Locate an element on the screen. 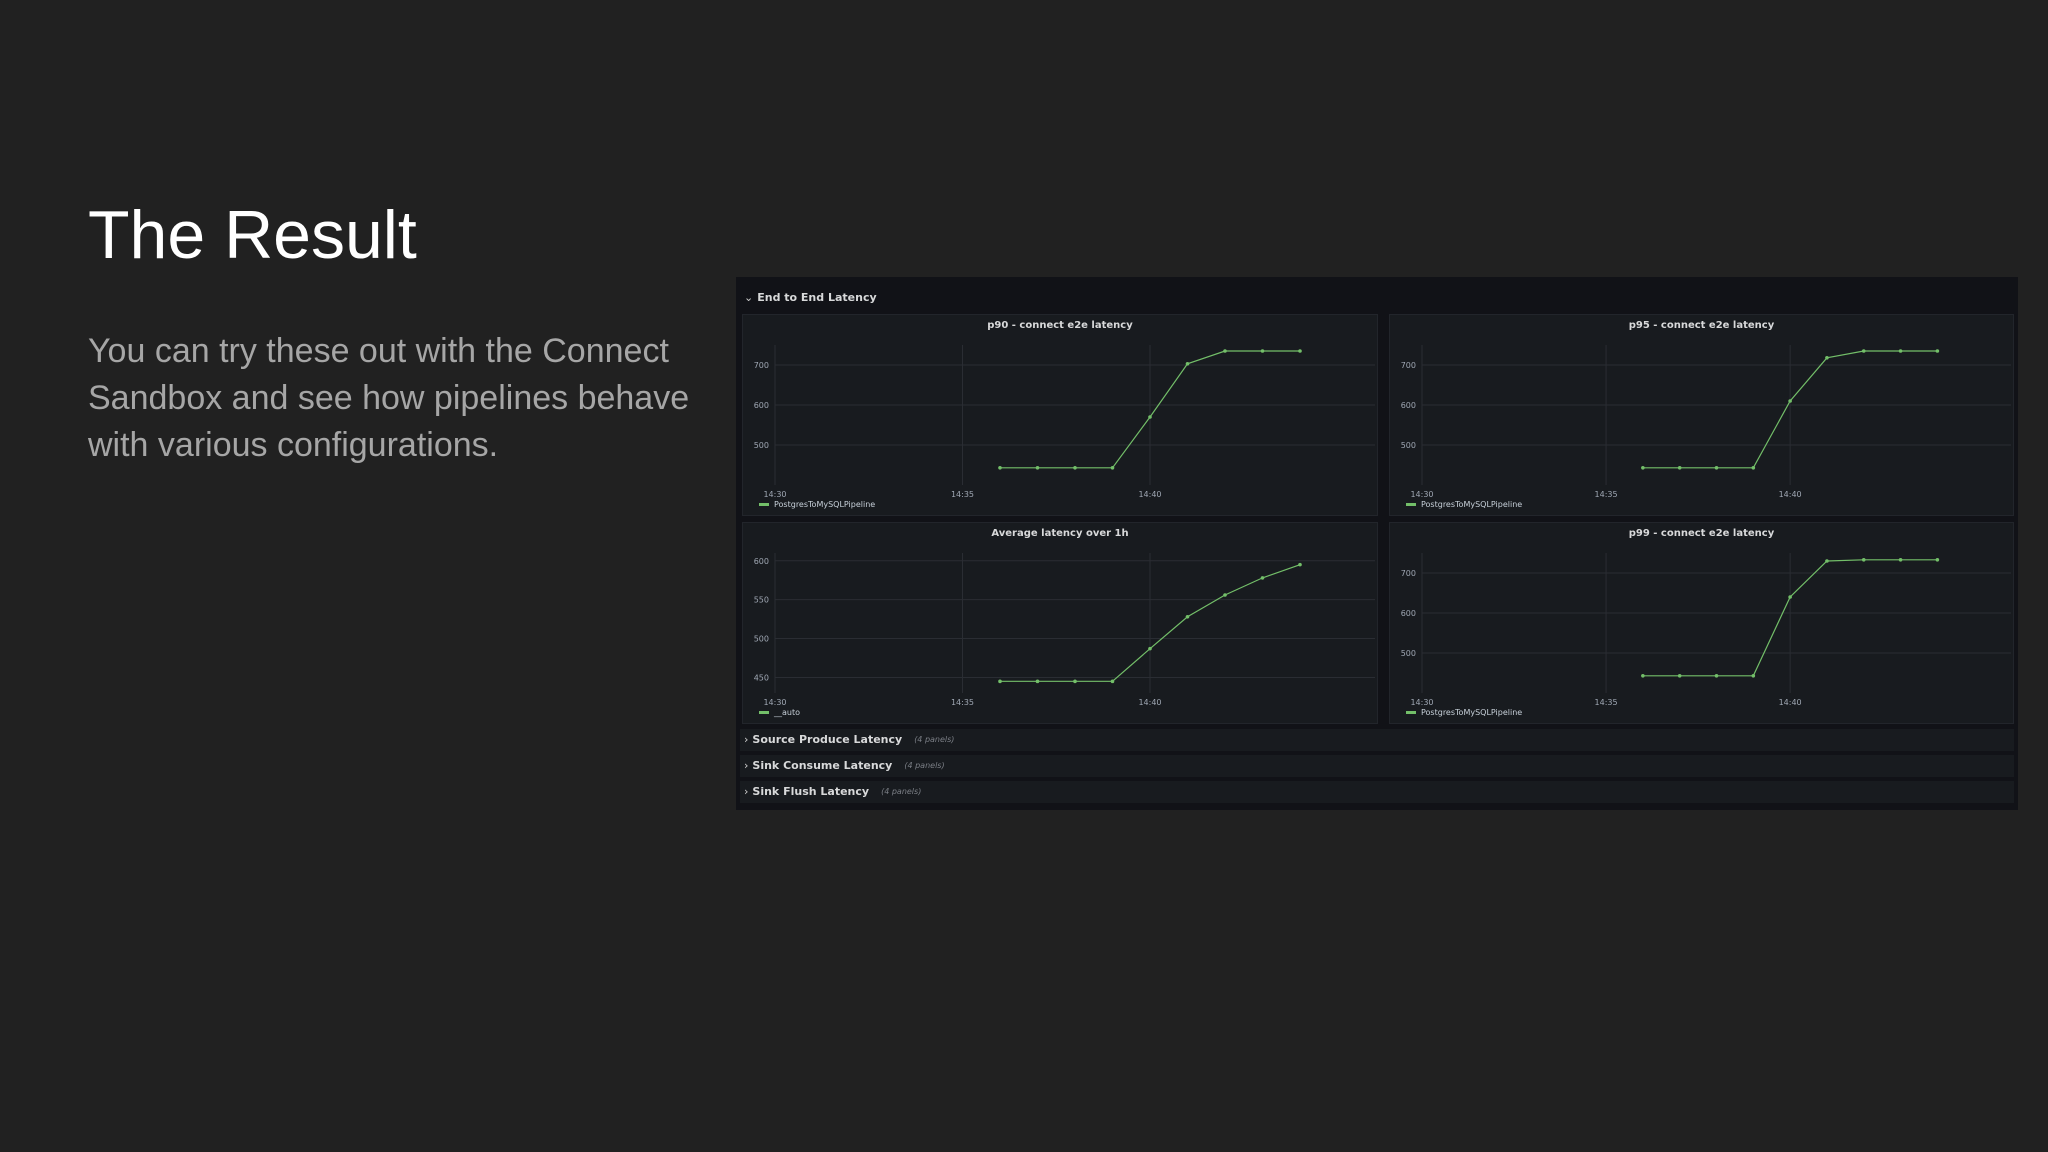  row-title: End to End Latency is located at coordinates (817, 297).